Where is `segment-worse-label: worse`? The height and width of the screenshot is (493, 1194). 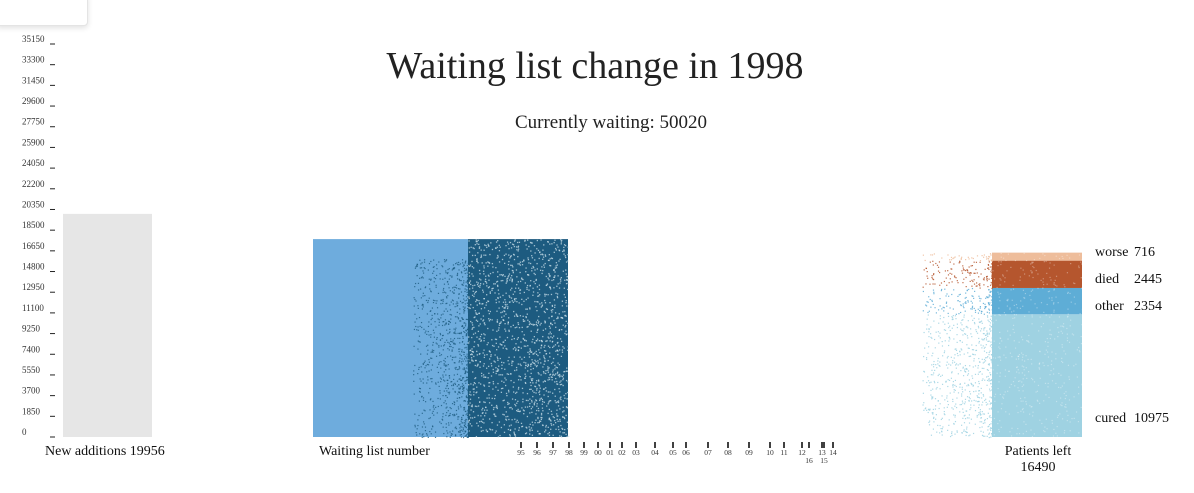 segment-worse-label: worse is located at coordinates (1111, 252).